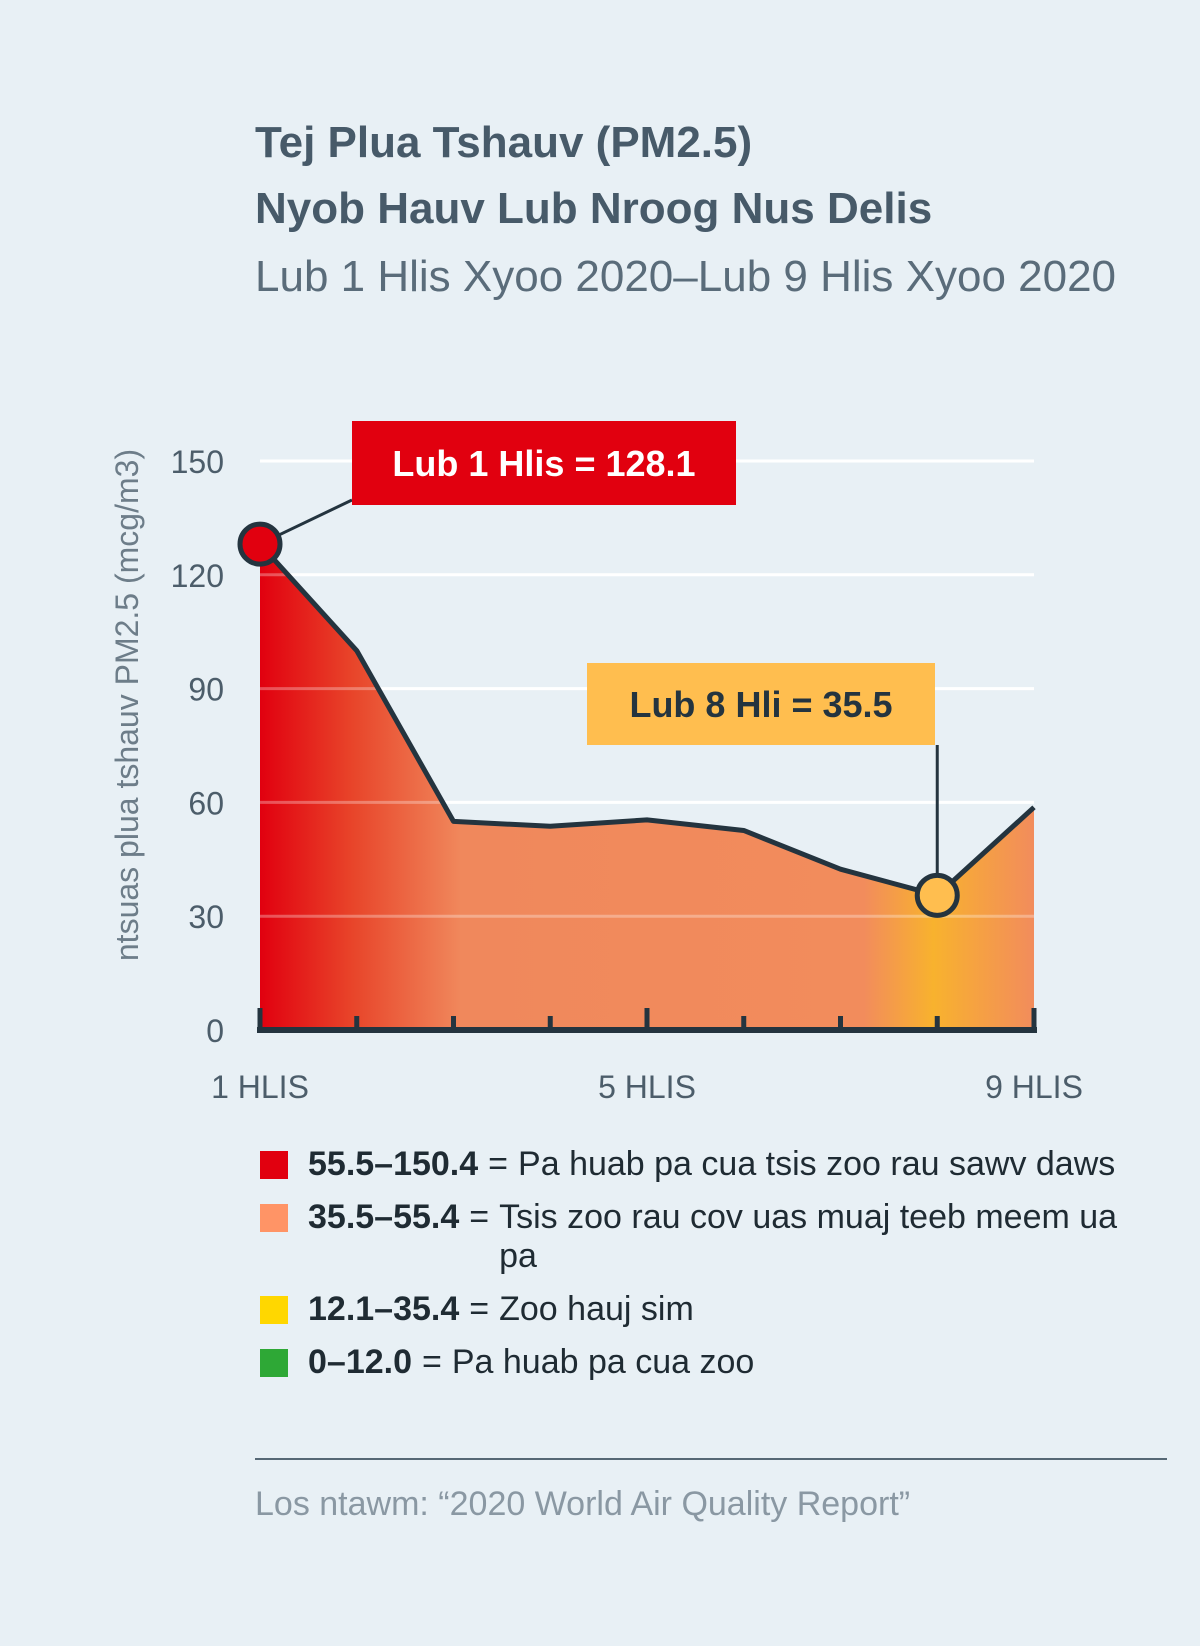 The width and height of the screenshot is (1200, 1646). I want to click on callout-label: Lub 8 Hli = 35.5, so click(760, 704).